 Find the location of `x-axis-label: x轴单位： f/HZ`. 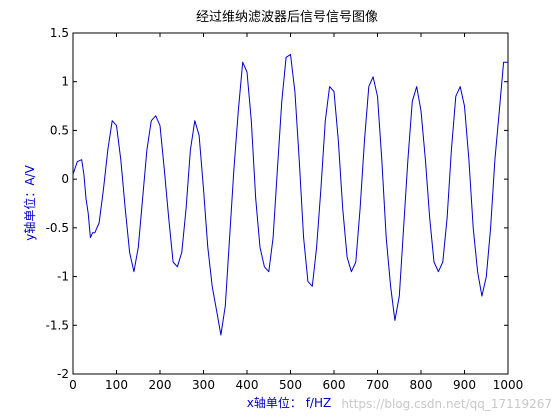

x-axis-label: x轴单位： f/HZ is located at coordinates (289, 402).